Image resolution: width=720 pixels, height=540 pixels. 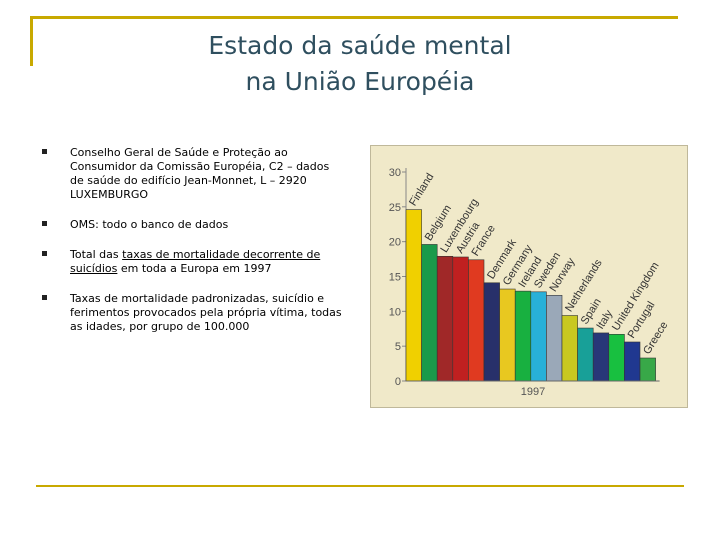 What do you see at coordinates (398, 347) in the screenshot?
I see `y-tick-label: 5` at bounding box center [398, 347].